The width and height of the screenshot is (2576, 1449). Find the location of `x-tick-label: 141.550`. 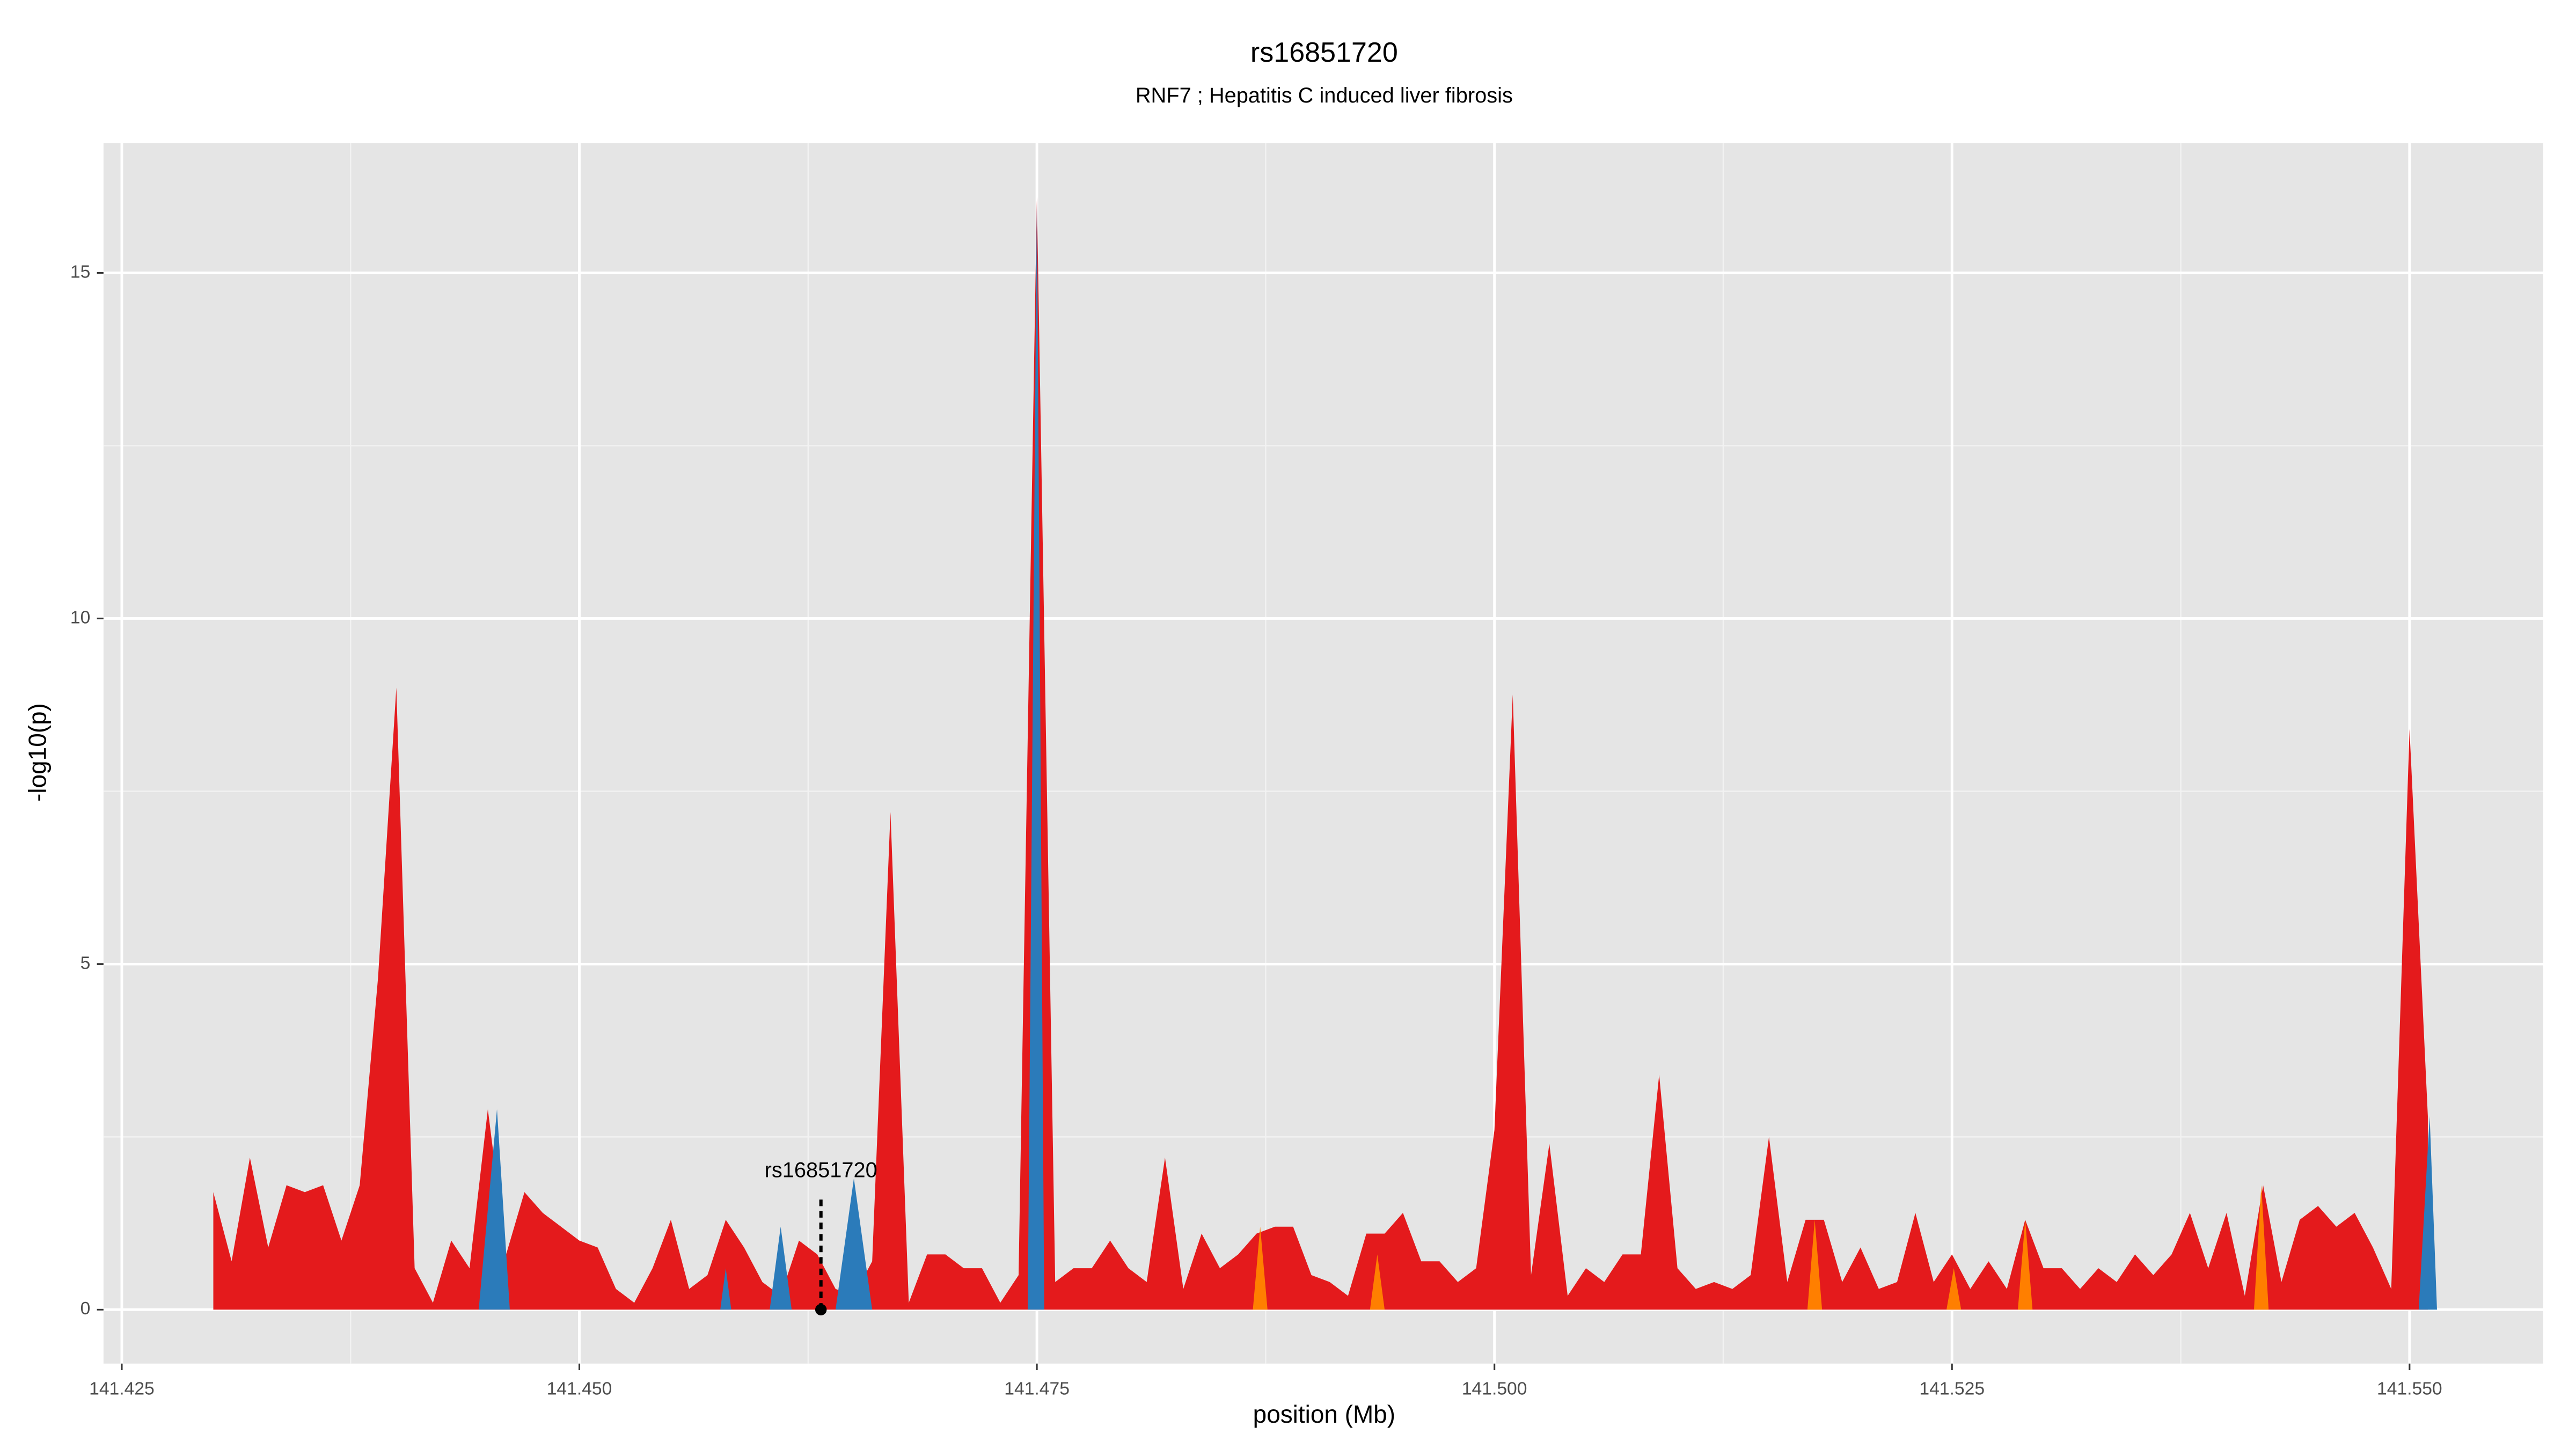

x-tick-label: 141.550 is located at coordinates (2409, 1389).